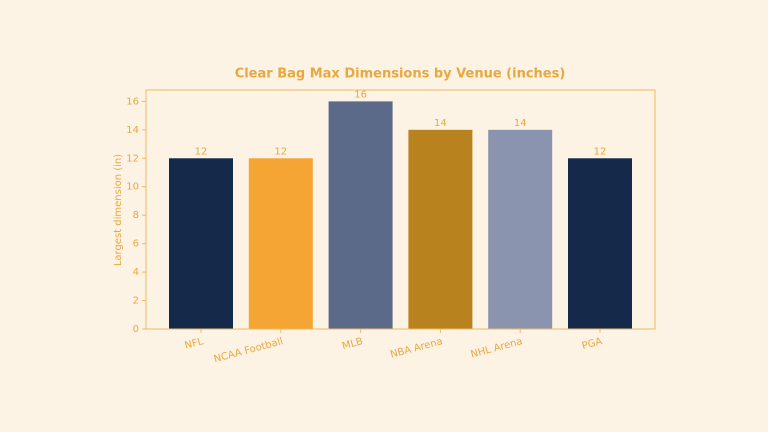  Describe the element at coordinates (136, 244) in the screenshot. I see `y-tick-label: 6` at that location.